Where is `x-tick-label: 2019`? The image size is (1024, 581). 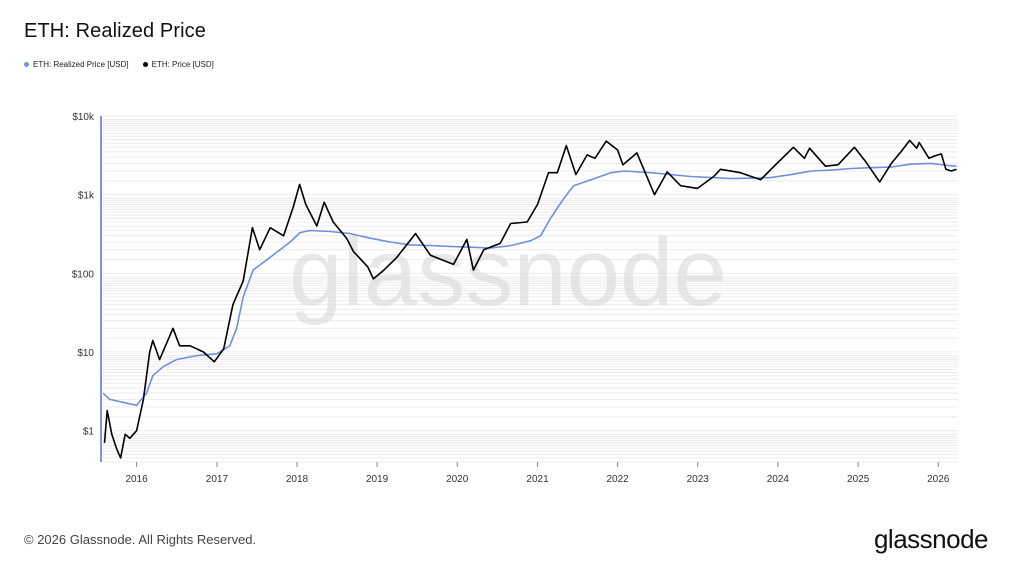 x-tick-label: 2019 is located at coordinates (377, 479).